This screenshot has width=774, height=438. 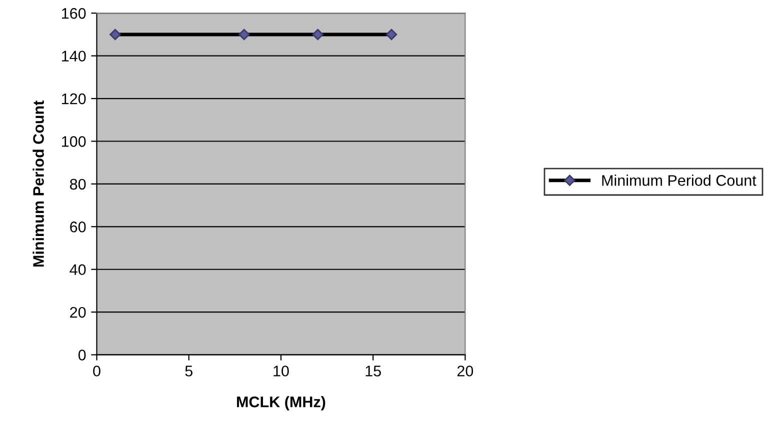 What do you see at coordinates (82, 355) in the screenshot?
I see `y-tick-label: 0` at bounding box center [82, 355].